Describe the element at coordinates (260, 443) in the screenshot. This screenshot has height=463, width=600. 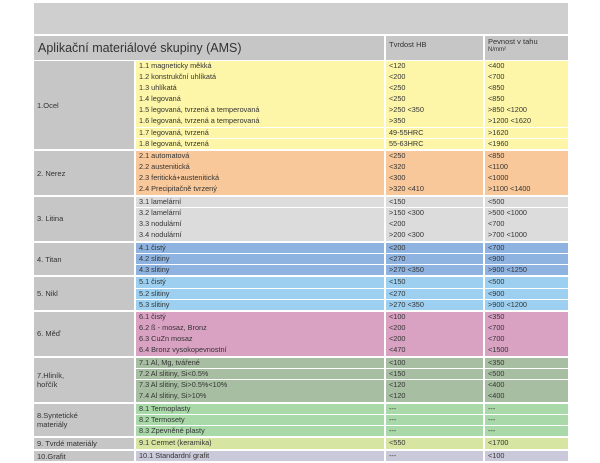
I see `subgroup-cell: 9.1 Cermet (keramika)` at that location.